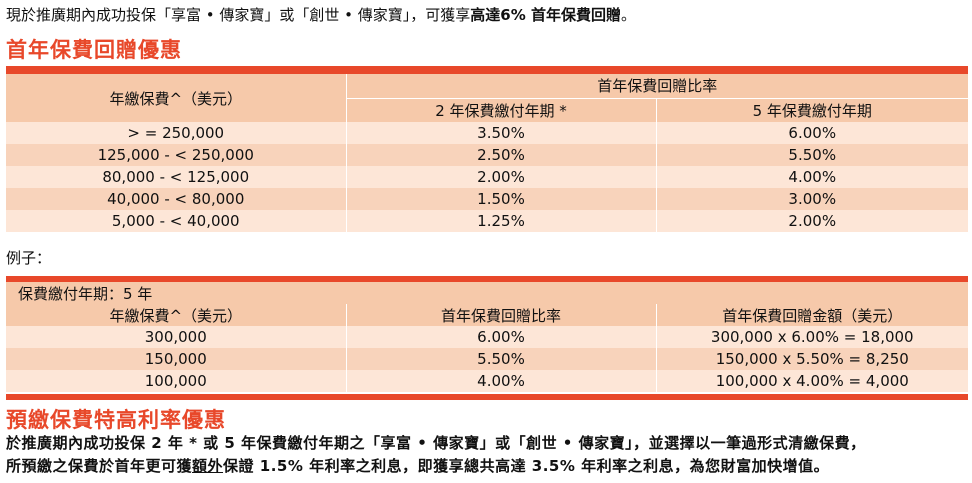 The image size is (972, 483). Describe the element at coordinates (812, 199) in the screenshot. I see `cell-five-year: 3.00%` at that location.